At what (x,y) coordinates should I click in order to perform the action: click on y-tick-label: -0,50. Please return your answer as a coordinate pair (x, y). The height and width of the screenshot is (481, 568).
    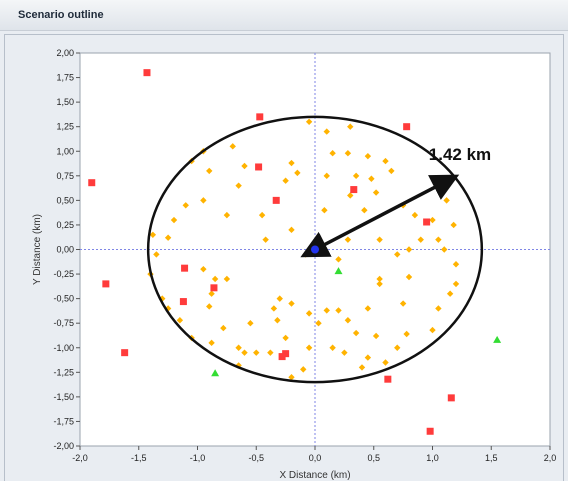
    Looking at the image, I should click on (63, 299).